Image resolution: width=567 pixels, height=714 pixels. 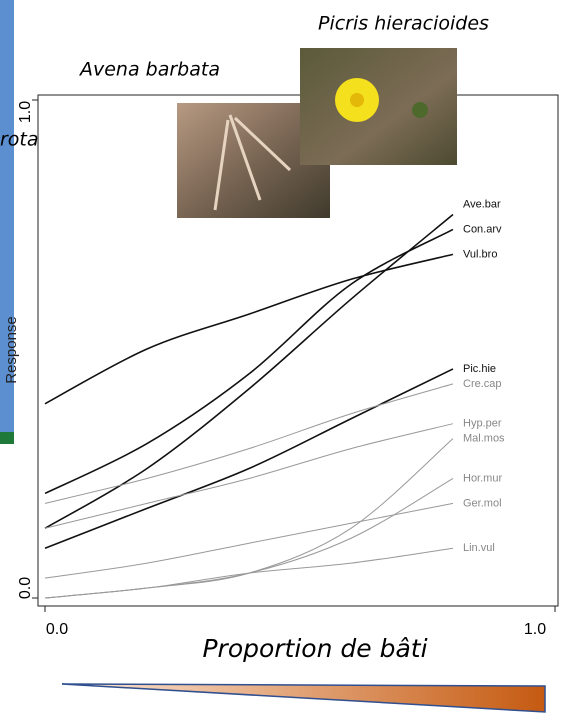 What do you see at coordinates (7, 438) in the screenshot?
I see `side-mark` at bounding box center [7, 438].